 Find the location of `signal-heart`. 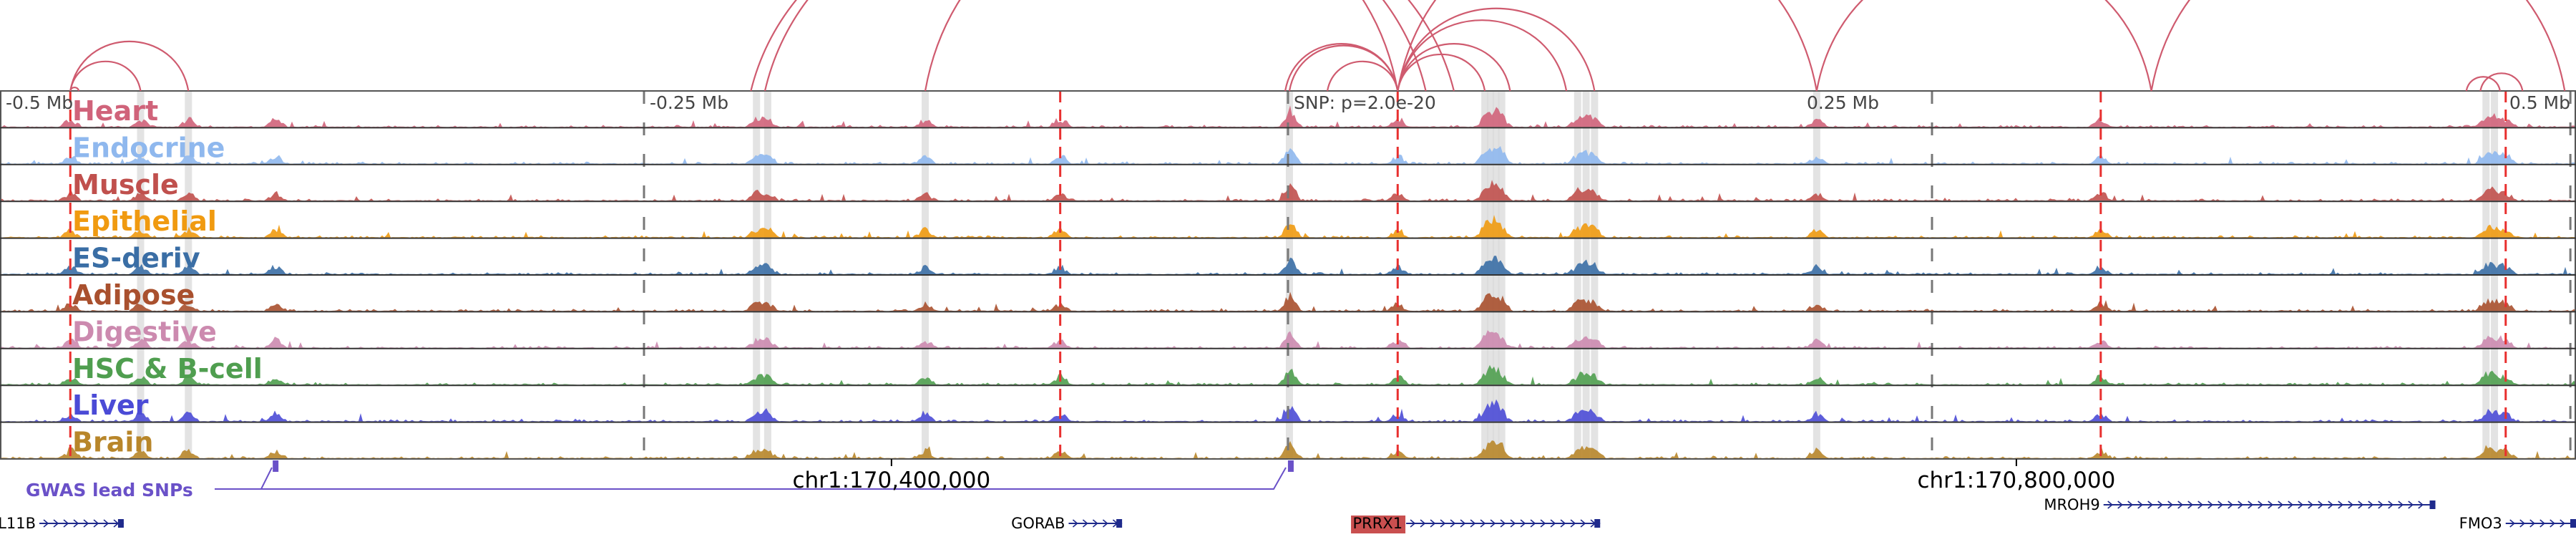

signal-heart is located at coordinates (1288, 116).